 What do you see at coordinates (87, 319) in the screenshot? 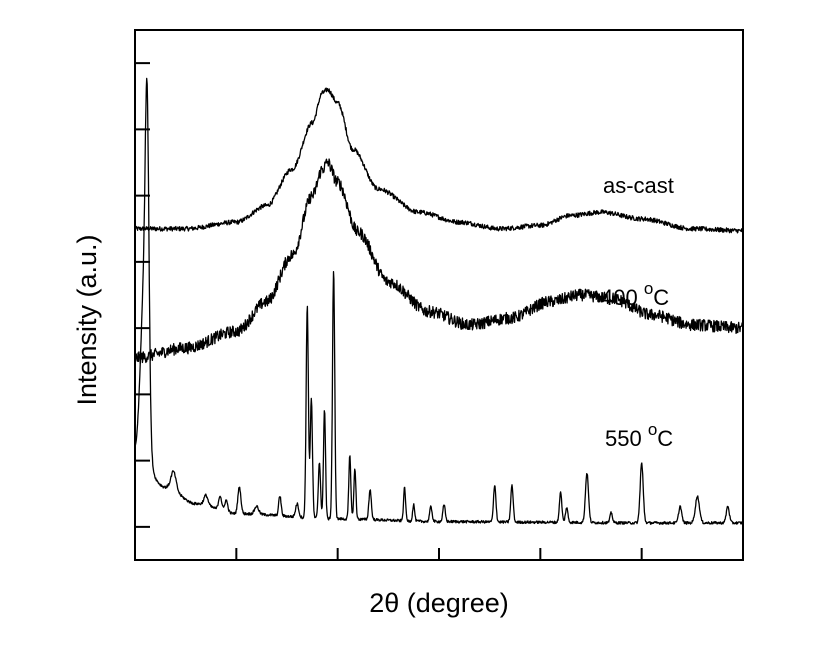
I see `y-axis-title: Intensity (a.u.)` at bounding box center [87, 319].